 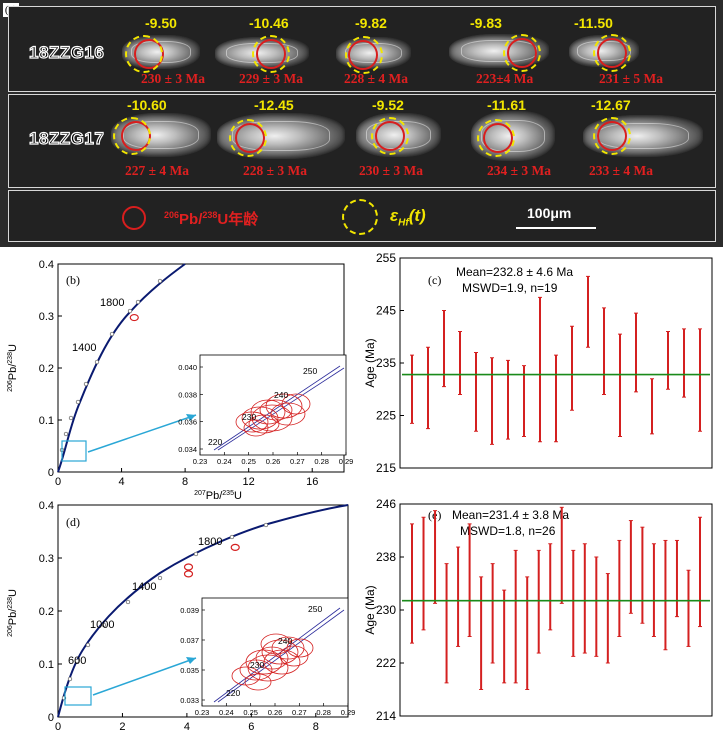 What do you see at coordinates (593, 23) in the screenshot?
I see `ehf-value: -11.50` at bounding box center [593, 23].